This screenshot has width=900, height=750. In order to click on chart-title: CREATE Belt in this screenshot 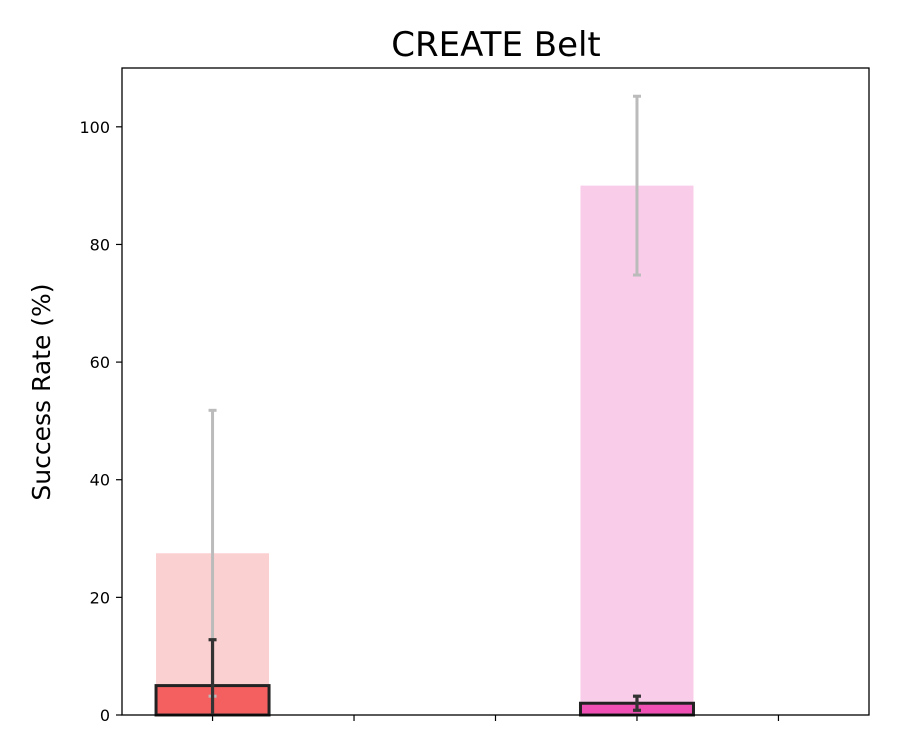, I will do `click(496, 45)`.